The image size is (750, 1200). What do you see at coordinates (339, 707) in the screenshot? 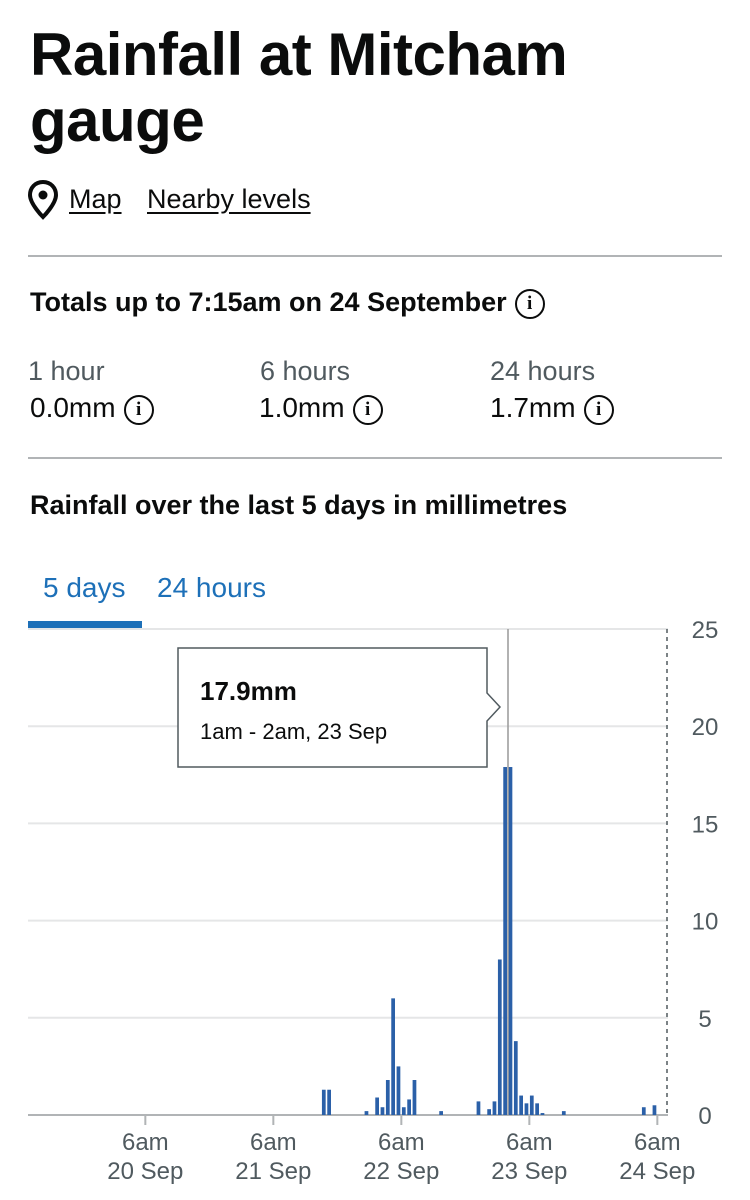
I see `tooltip-box` at bounding box center [339, 707].